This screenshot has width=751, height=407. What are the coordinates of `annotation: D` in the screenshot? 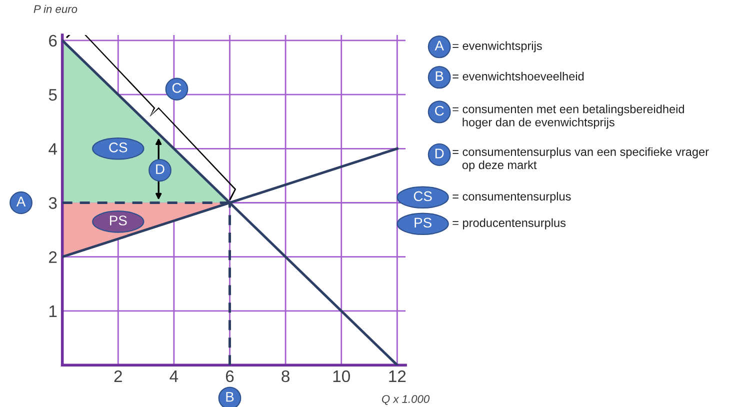 It's located at (160, 169).